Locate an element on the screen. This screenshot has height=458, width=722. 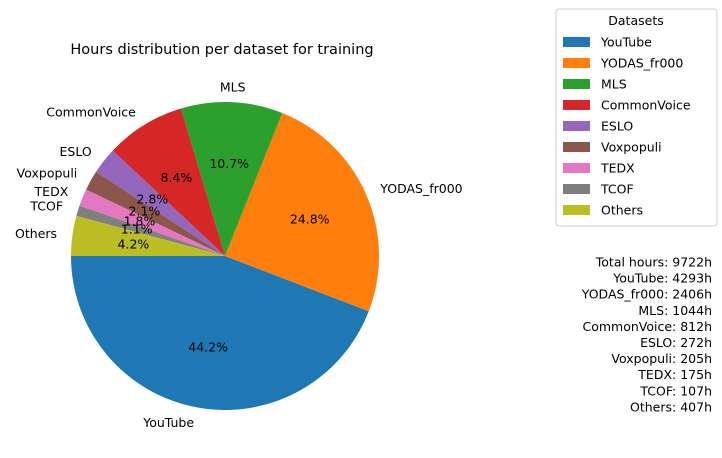
summary-line: MLS: 1044h is located at coordinates (675, 310).